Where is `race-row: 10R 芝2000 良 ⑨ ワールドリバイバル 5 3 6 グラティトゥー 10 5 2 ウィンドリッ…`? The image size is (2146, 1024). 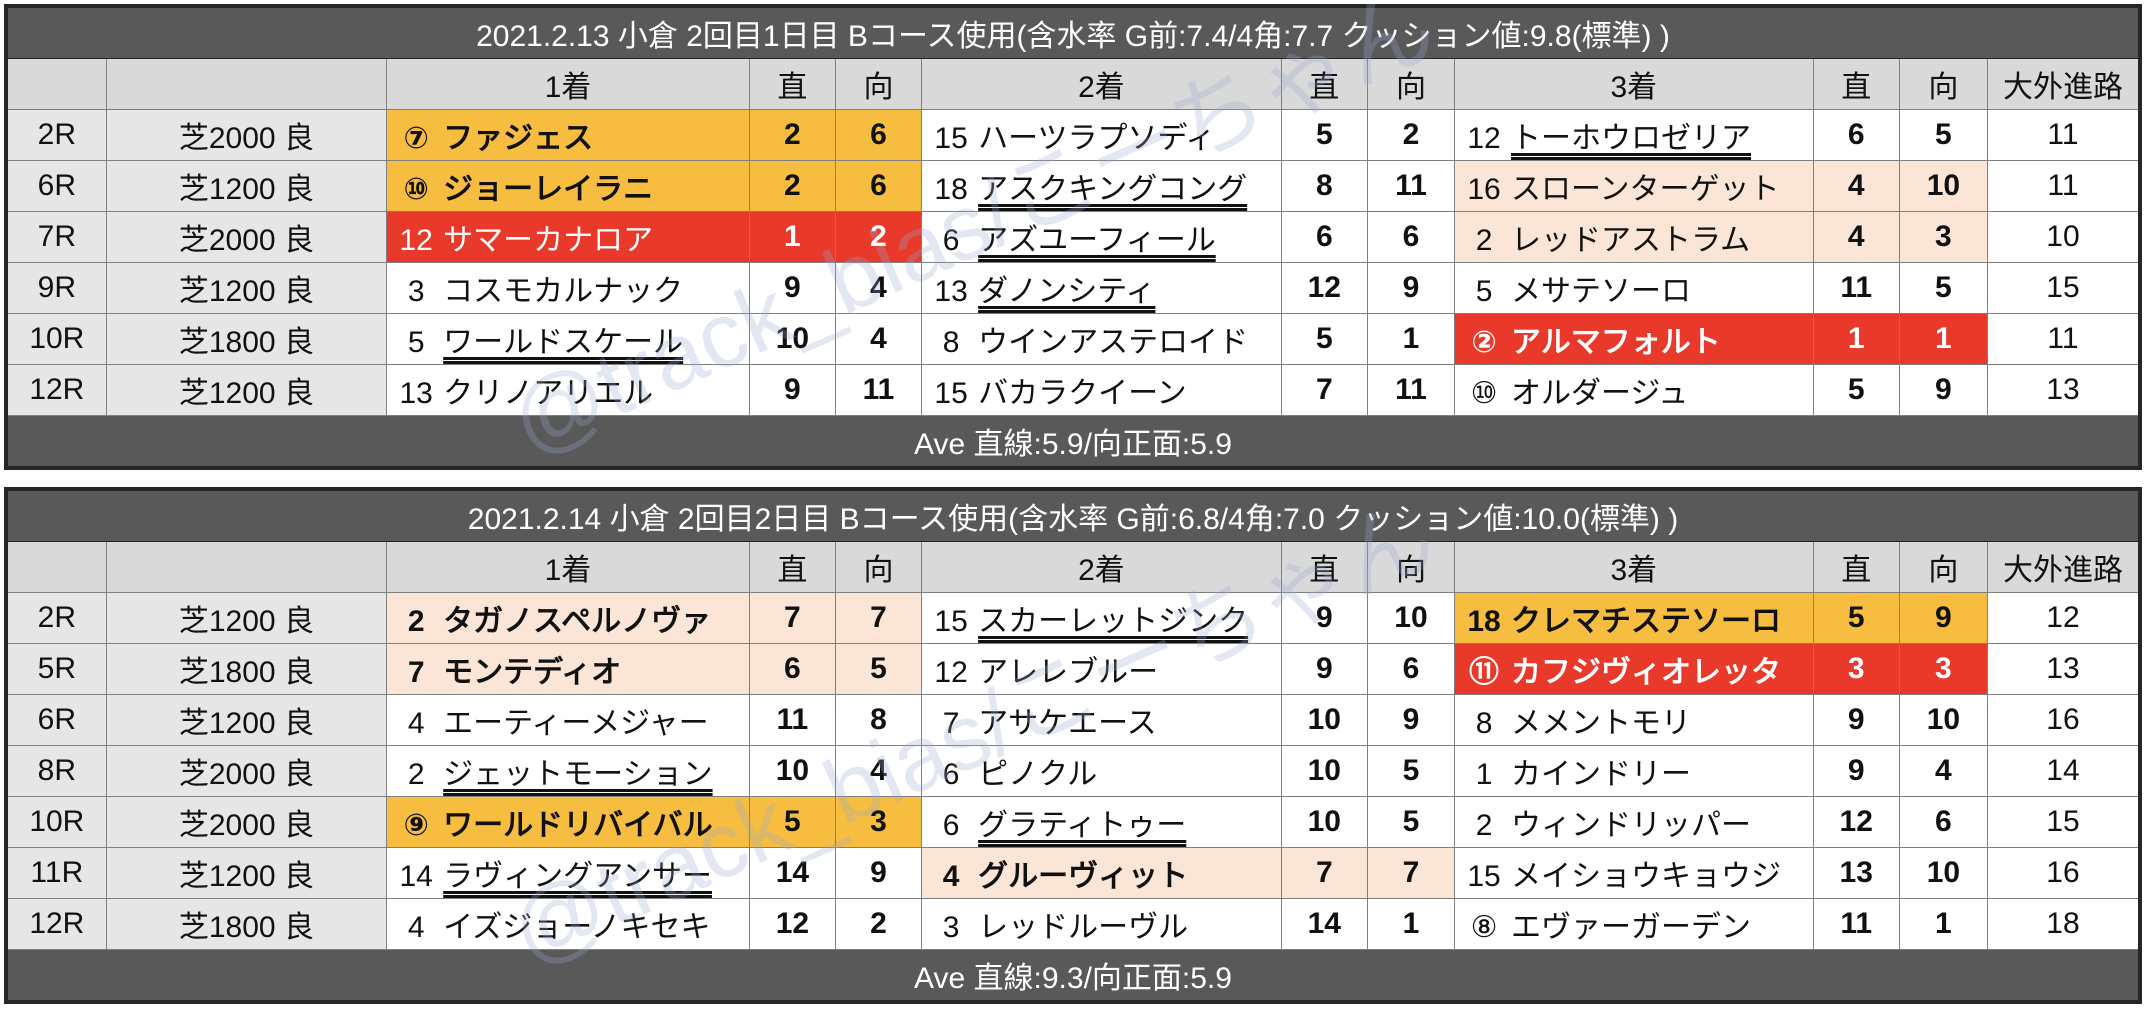
race-row: 10R 芝2000 良 ⑨ ワールドリバイバル 5 3 6 グラティトゥー 10 5 2 ウィンドリッ… is located at coordinates (1073, 822).